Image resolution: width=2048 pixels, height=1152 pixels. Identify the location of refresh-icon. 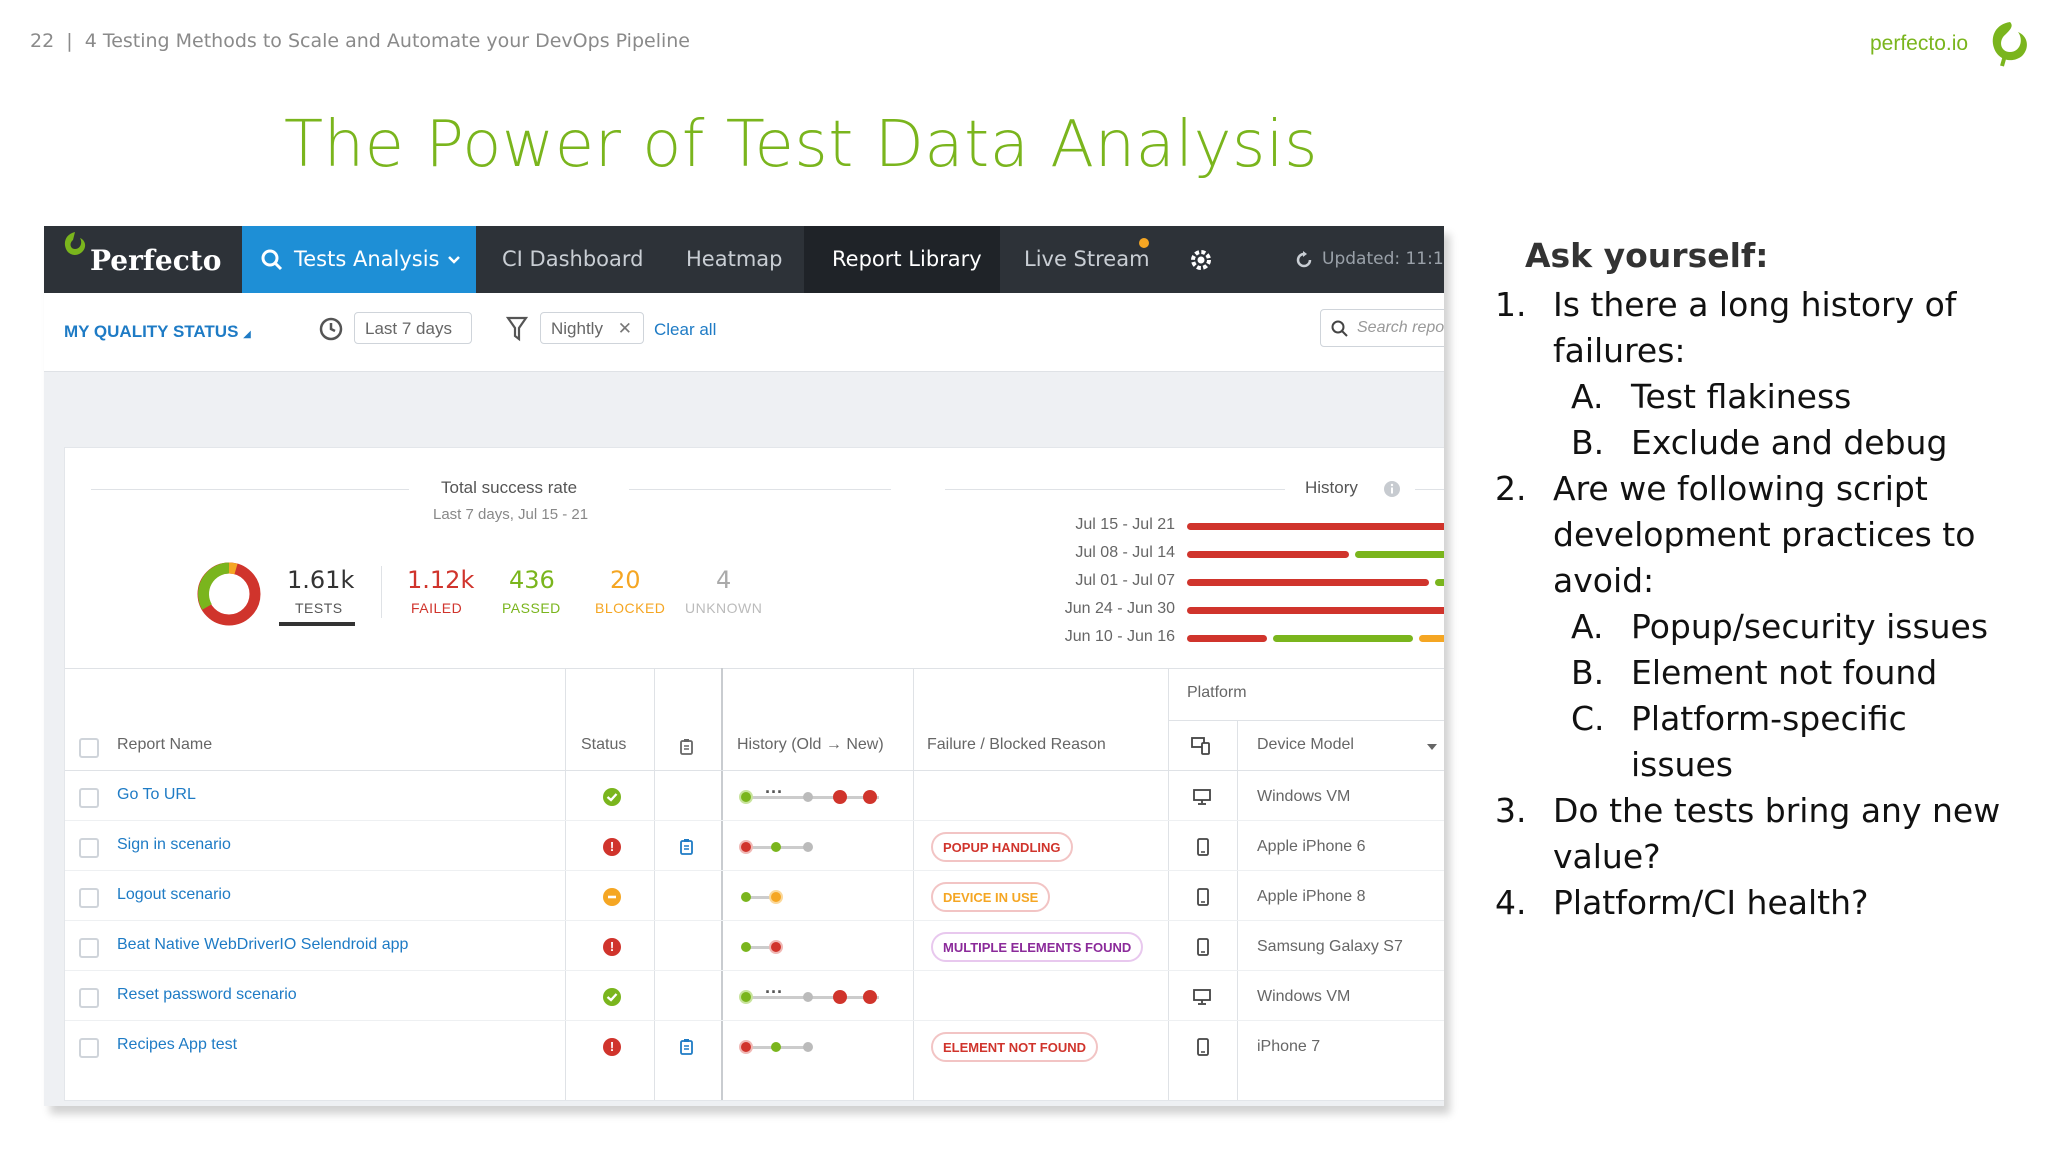
(1304, 260).